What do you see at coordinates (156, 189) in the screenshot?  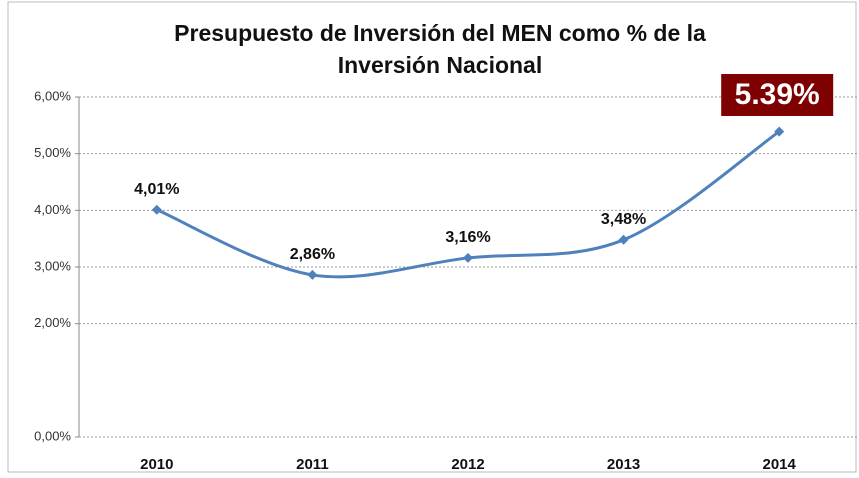 I see `data-label: 4,01%` at bounding box center [156, 189].